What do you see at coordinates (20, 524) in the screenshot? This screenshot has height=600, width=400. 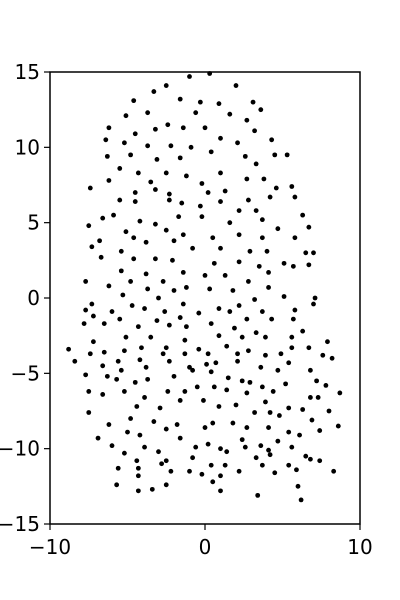 I see `y-tick-label: −15` at bounding box center [20, 524].